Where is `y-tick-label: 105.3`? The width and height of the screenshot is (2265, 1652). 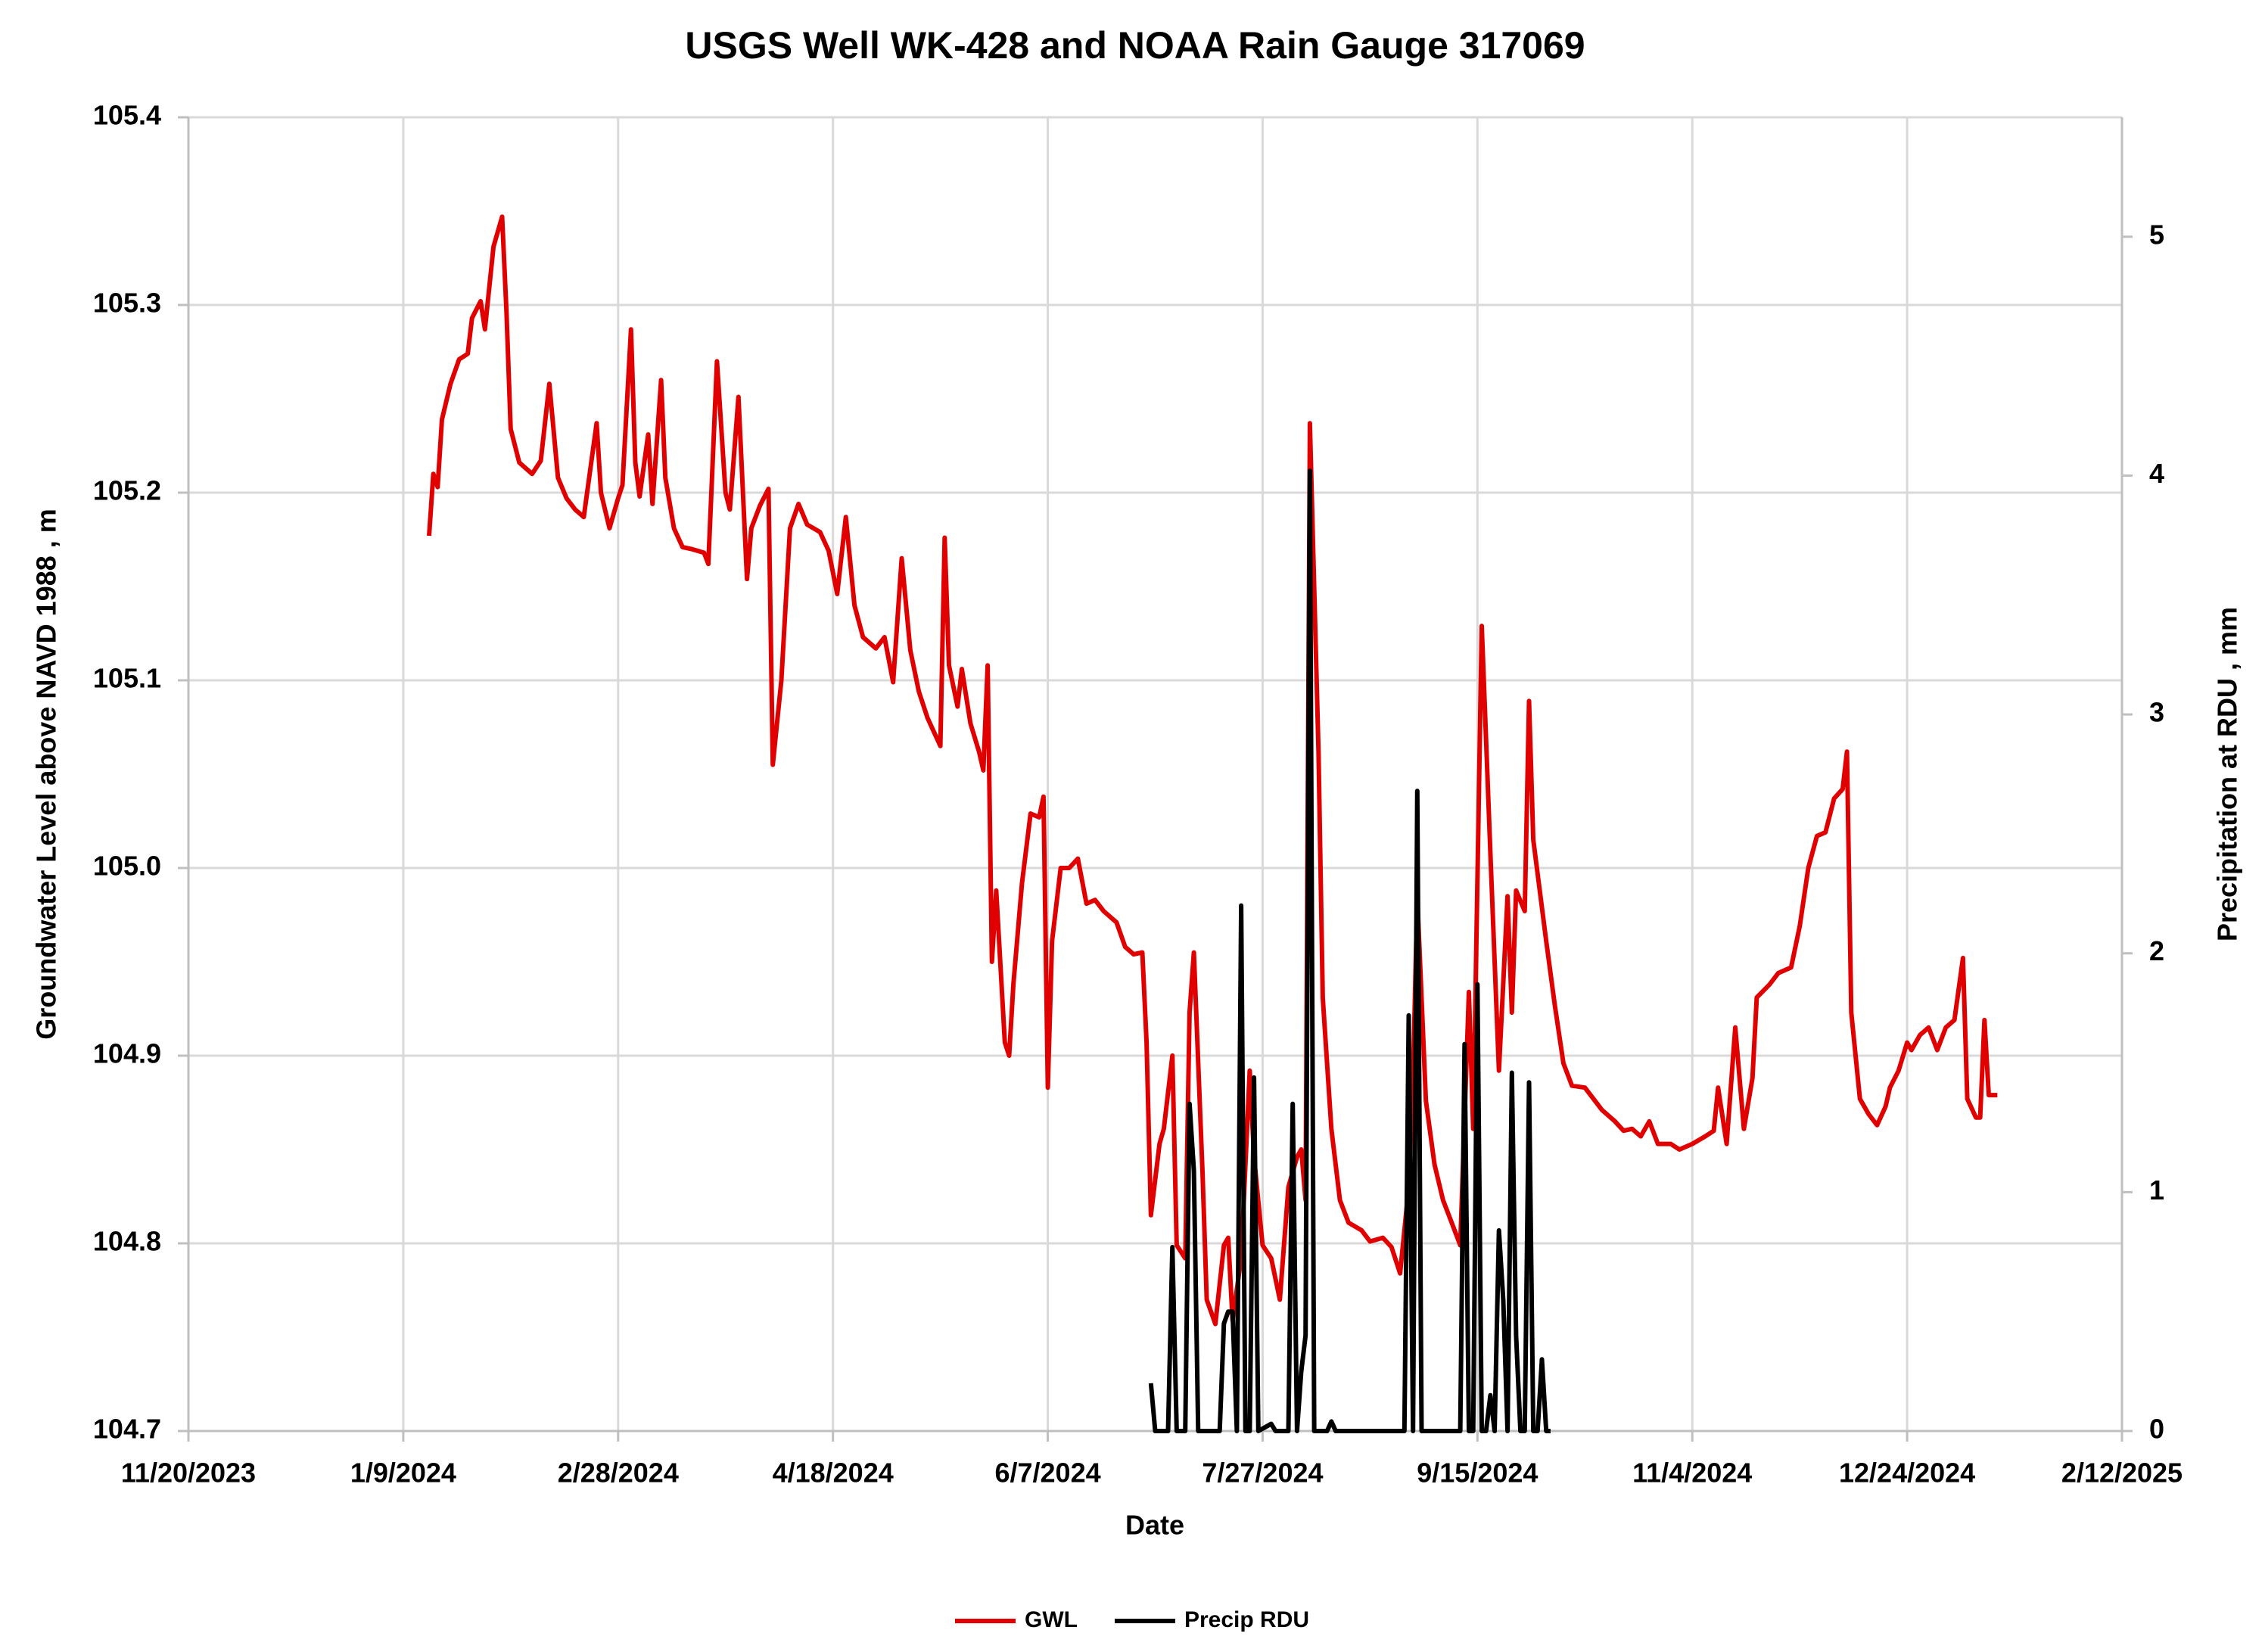 y-tick-label: 105.3 is located at coordinates (127, 304).